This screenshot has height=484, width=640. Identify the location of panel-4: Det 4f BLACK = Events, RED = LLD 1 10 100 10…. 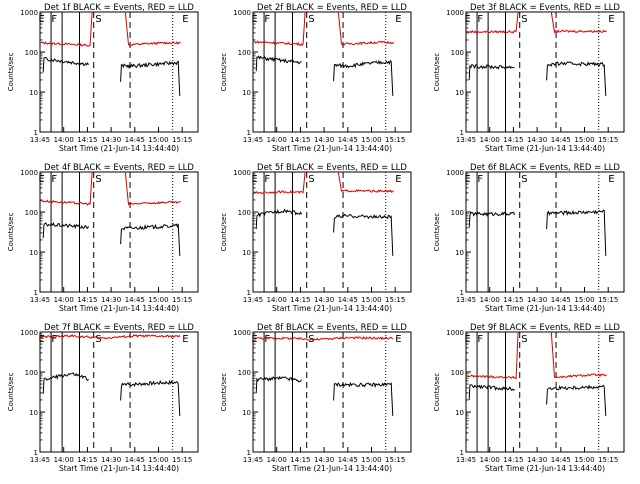
(103, 238).